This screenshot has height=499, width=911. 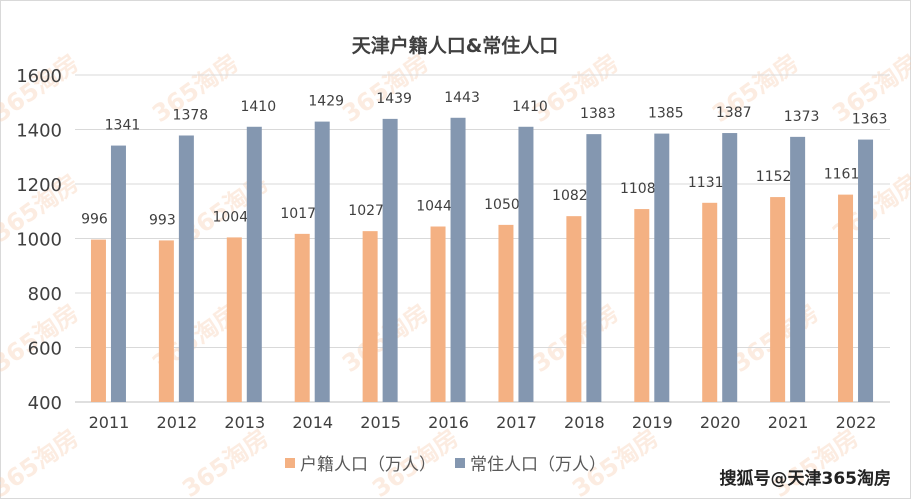 I want to click on legend-label: 户籍人口（万人）, so click(x=368, y=465).